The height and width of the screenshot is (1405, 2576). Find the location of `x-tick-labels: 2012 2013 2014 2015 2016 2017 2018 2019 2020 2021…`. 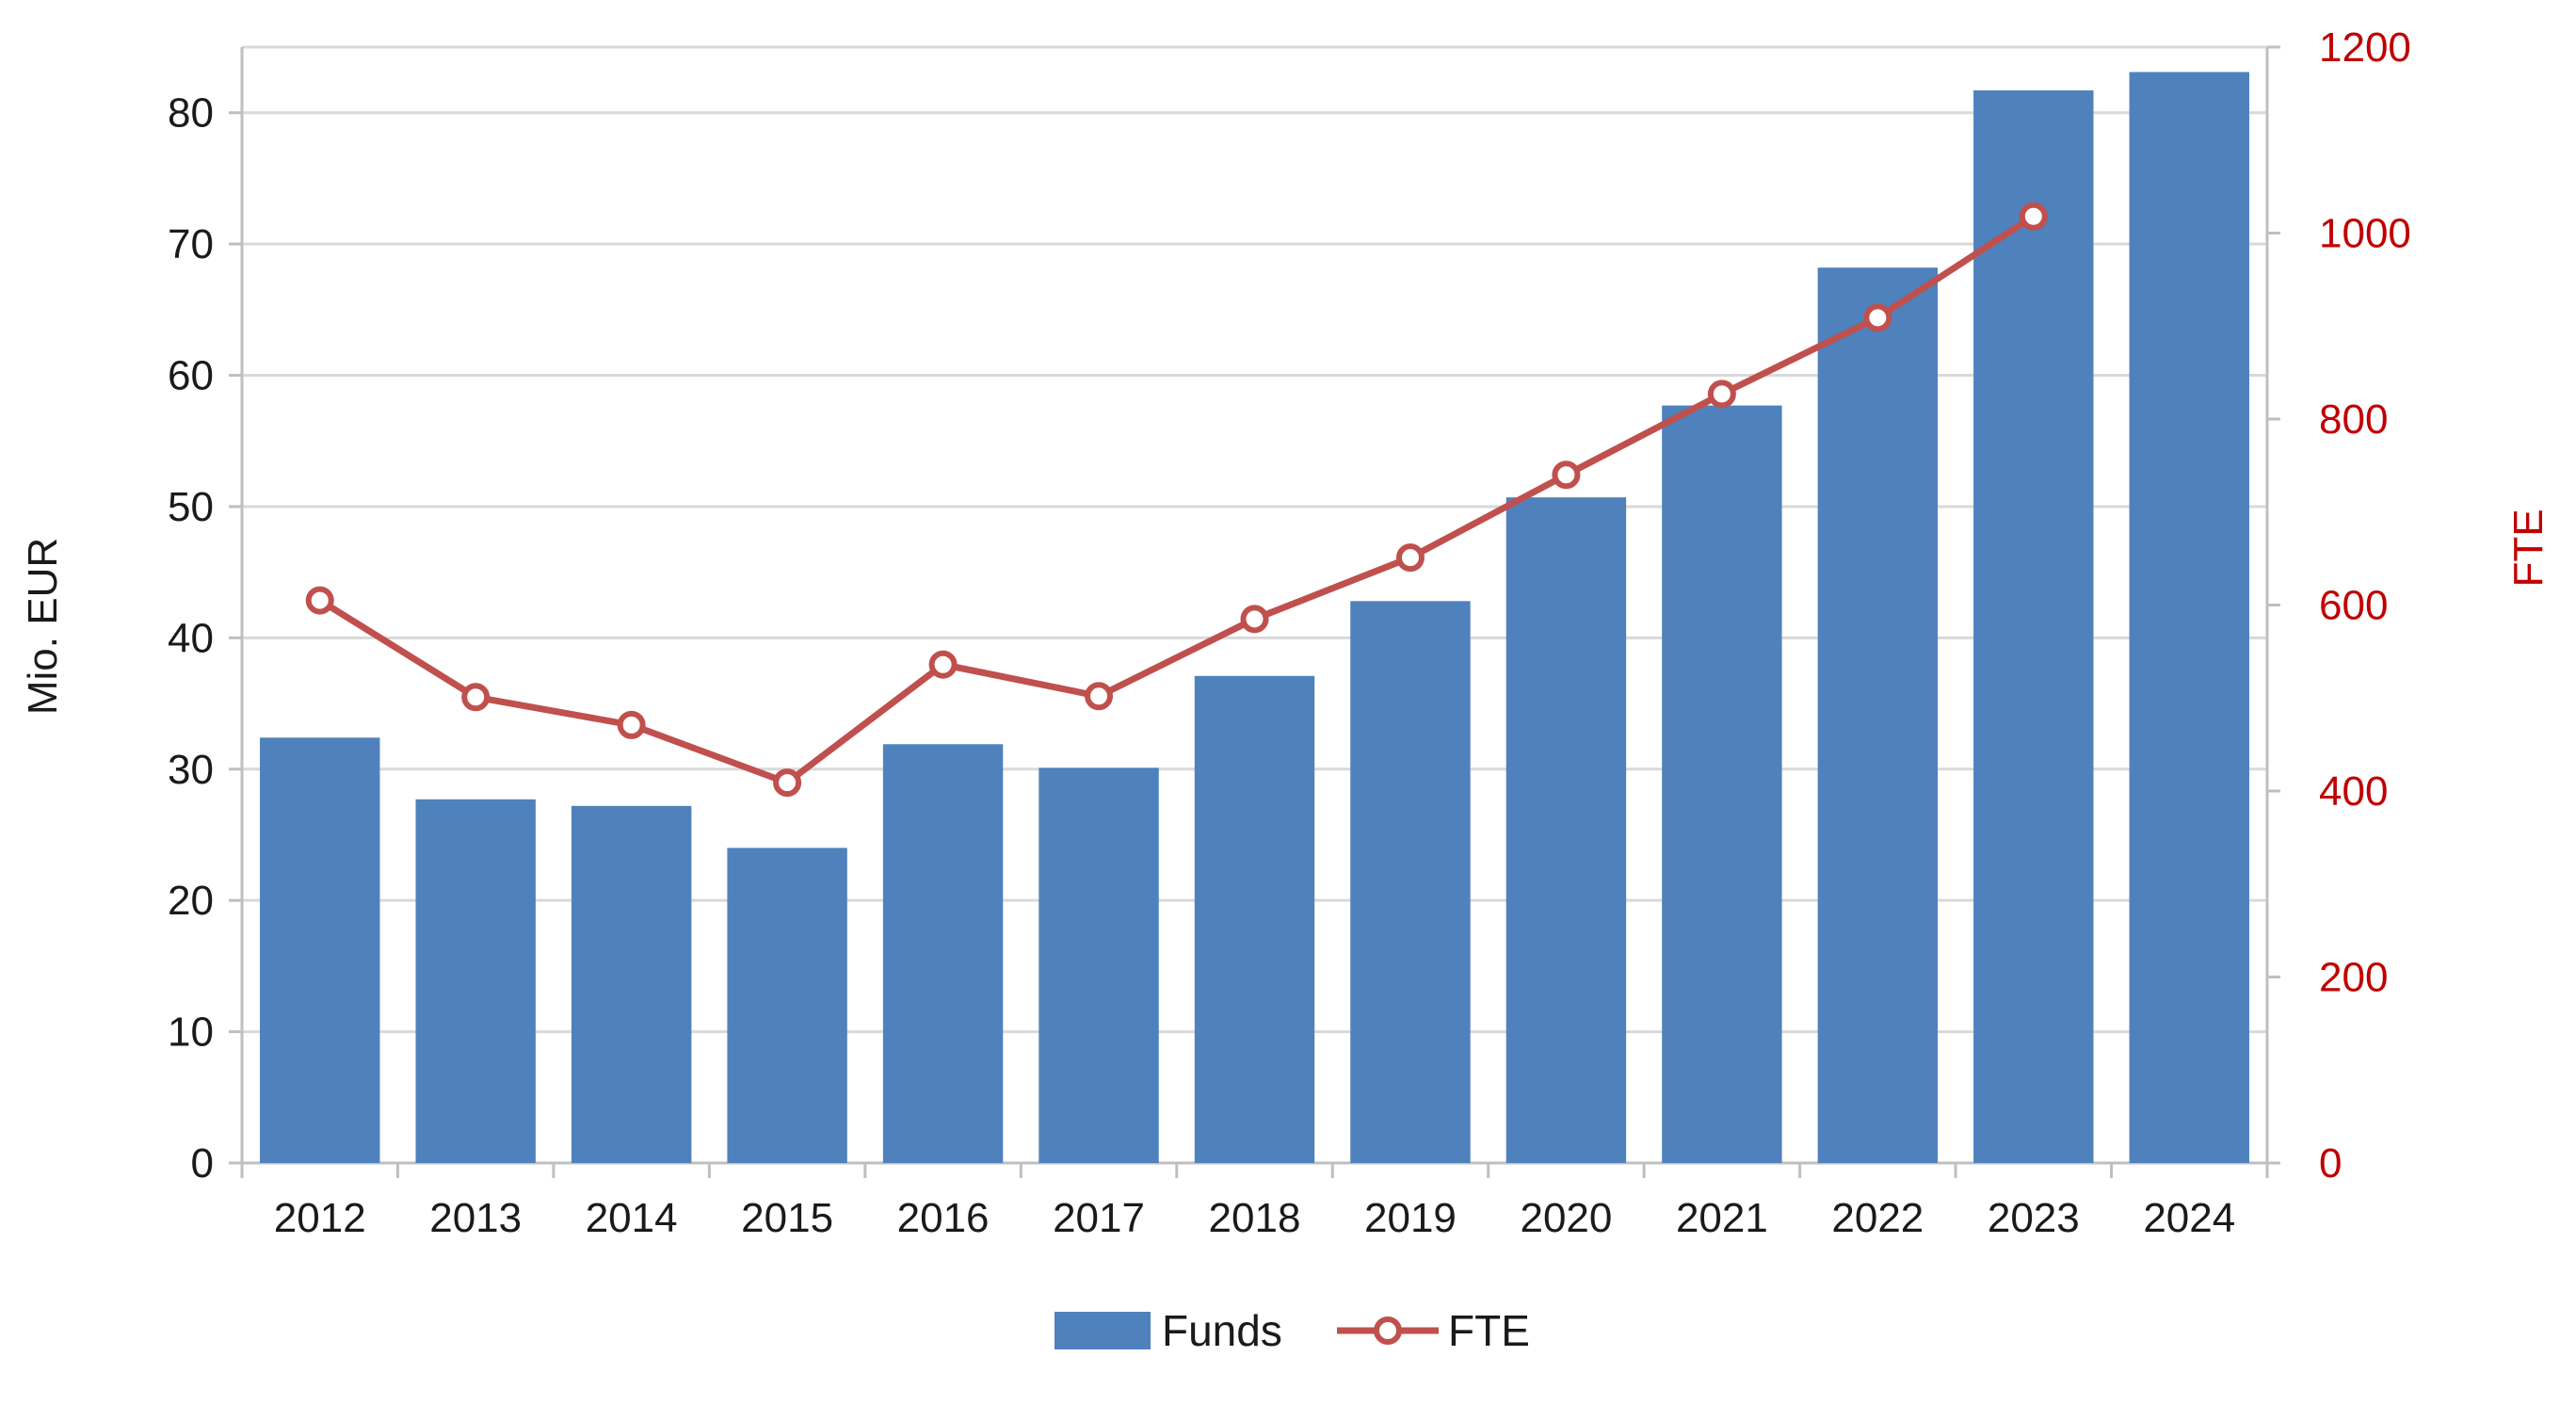

x-tick-labels: 2012 2013 2014 2015 2016 2017 2018 2019 2020 2021… is located at coordinates (1254, 1218).